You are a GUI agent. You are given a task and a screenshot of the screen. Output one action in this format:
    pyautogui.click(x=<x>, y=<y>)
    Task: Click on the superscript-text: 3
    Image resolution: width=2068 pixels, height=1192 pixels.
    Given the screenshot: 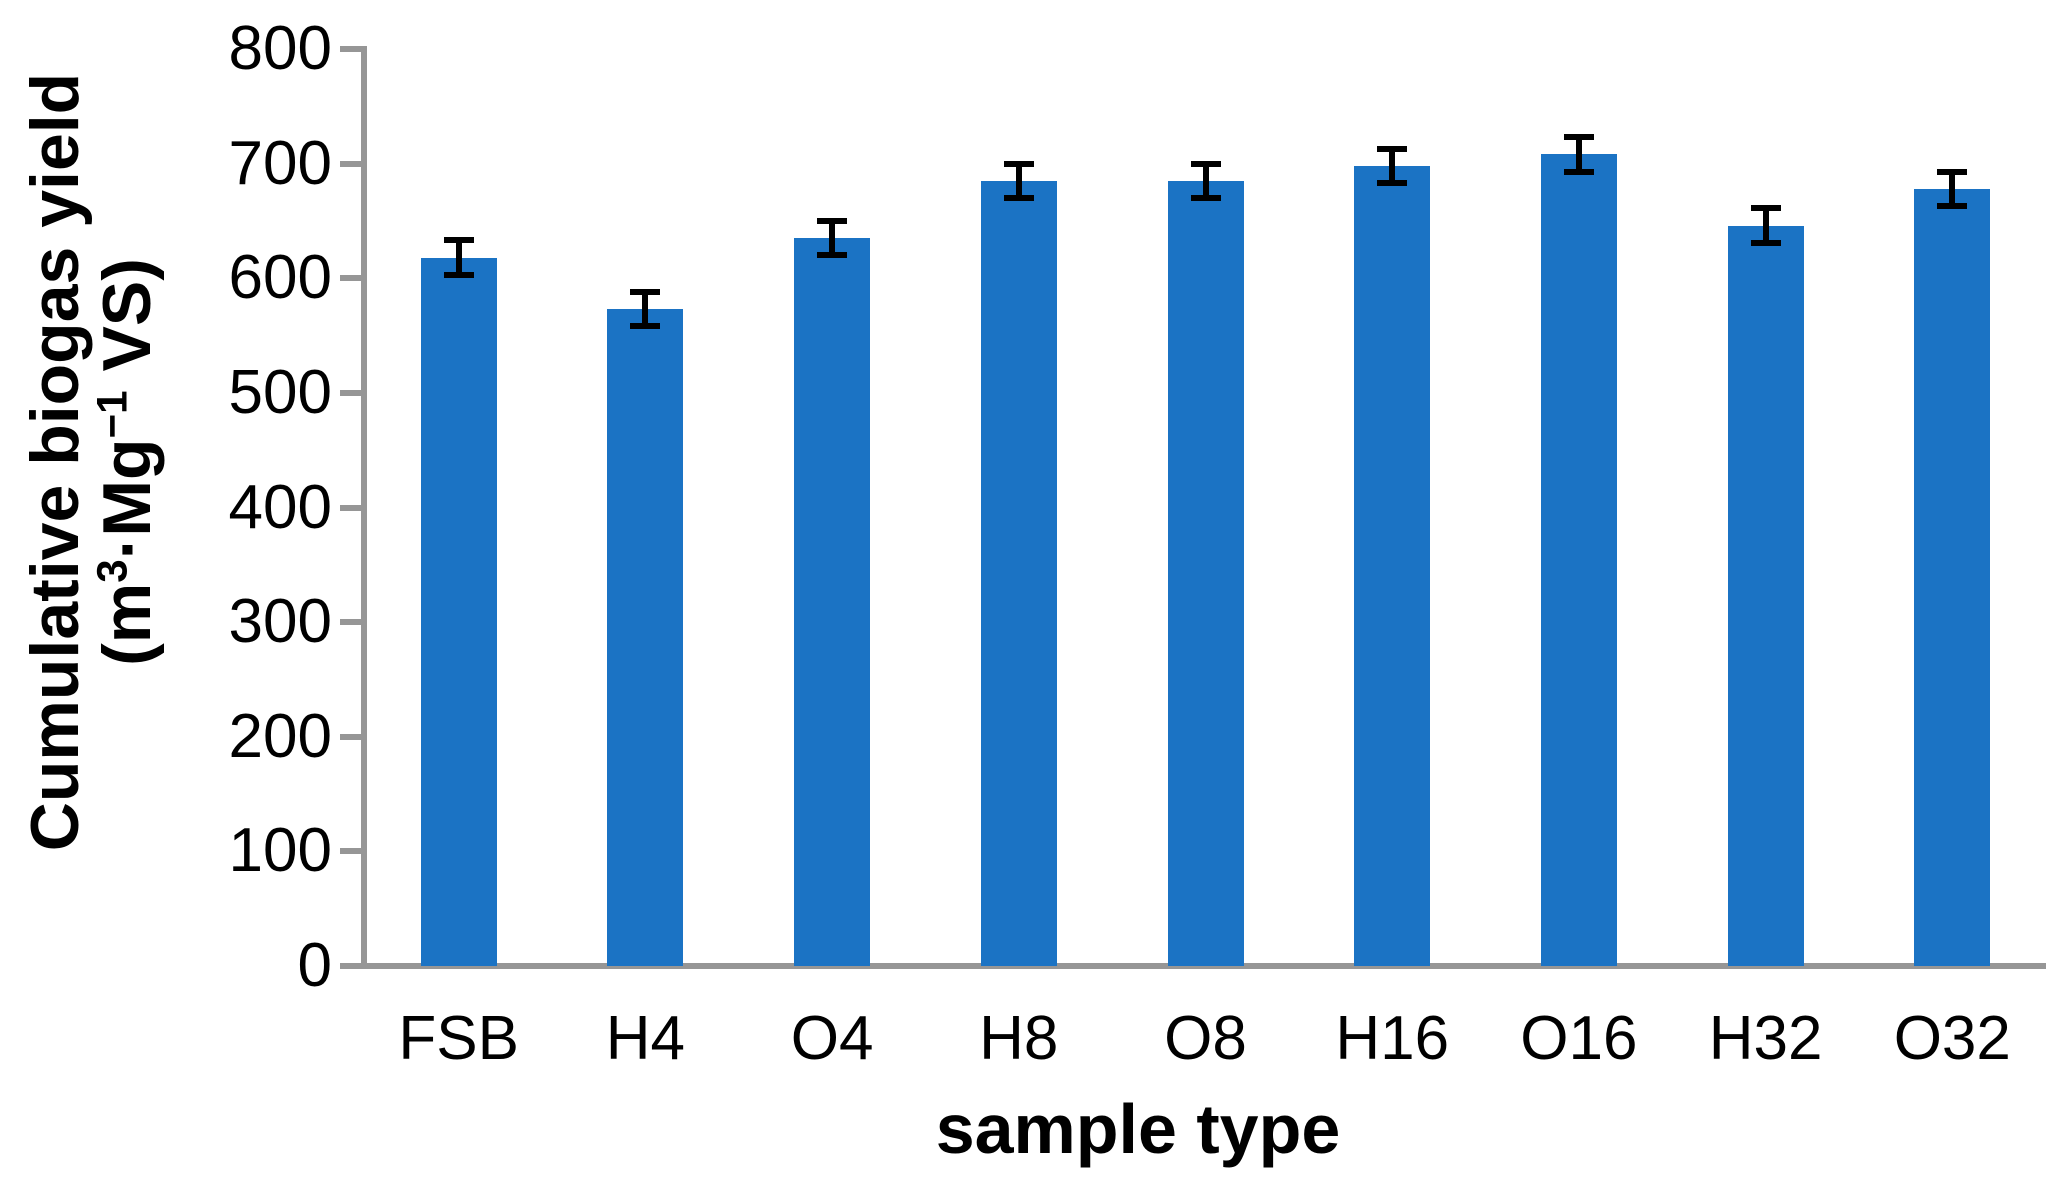 What is the action you would take?
    pyautogui.click(x=112, y=571)
    